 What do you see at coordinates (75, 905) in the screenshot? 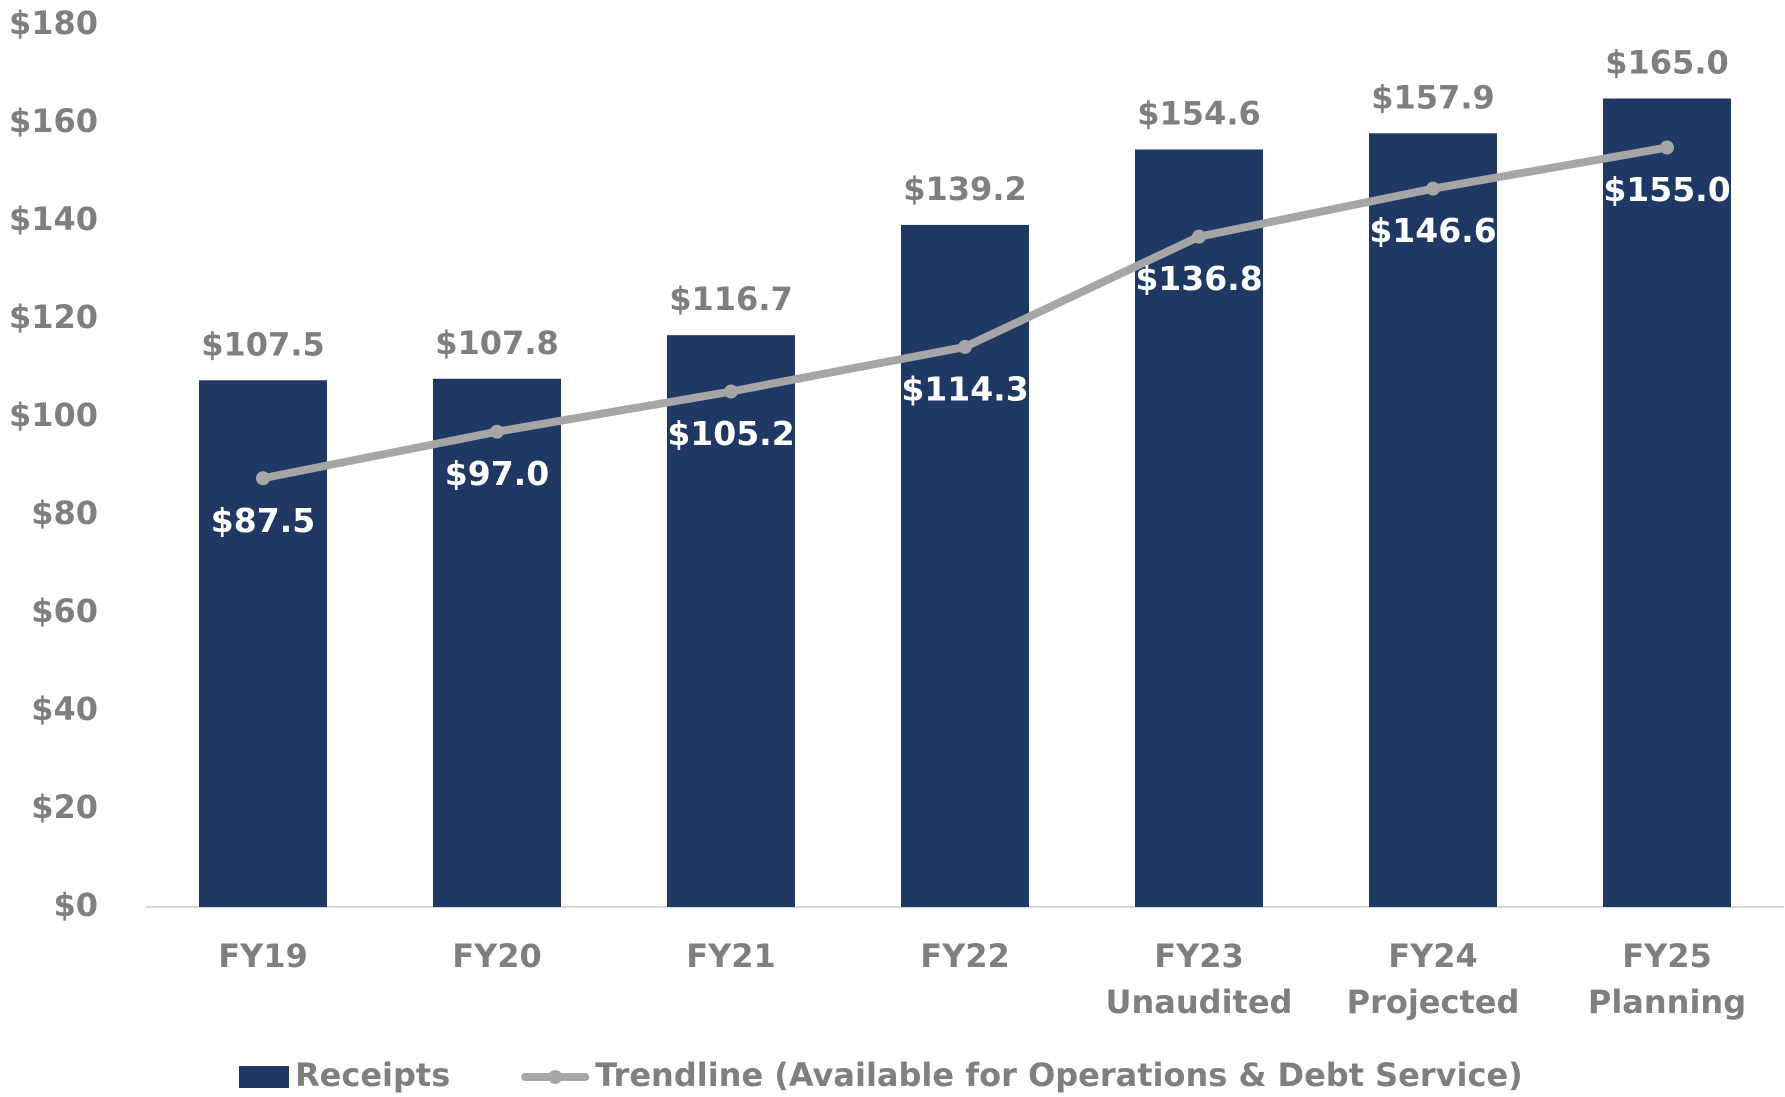
I see `y-tick-label: $0` at bounding box center [75, 905].